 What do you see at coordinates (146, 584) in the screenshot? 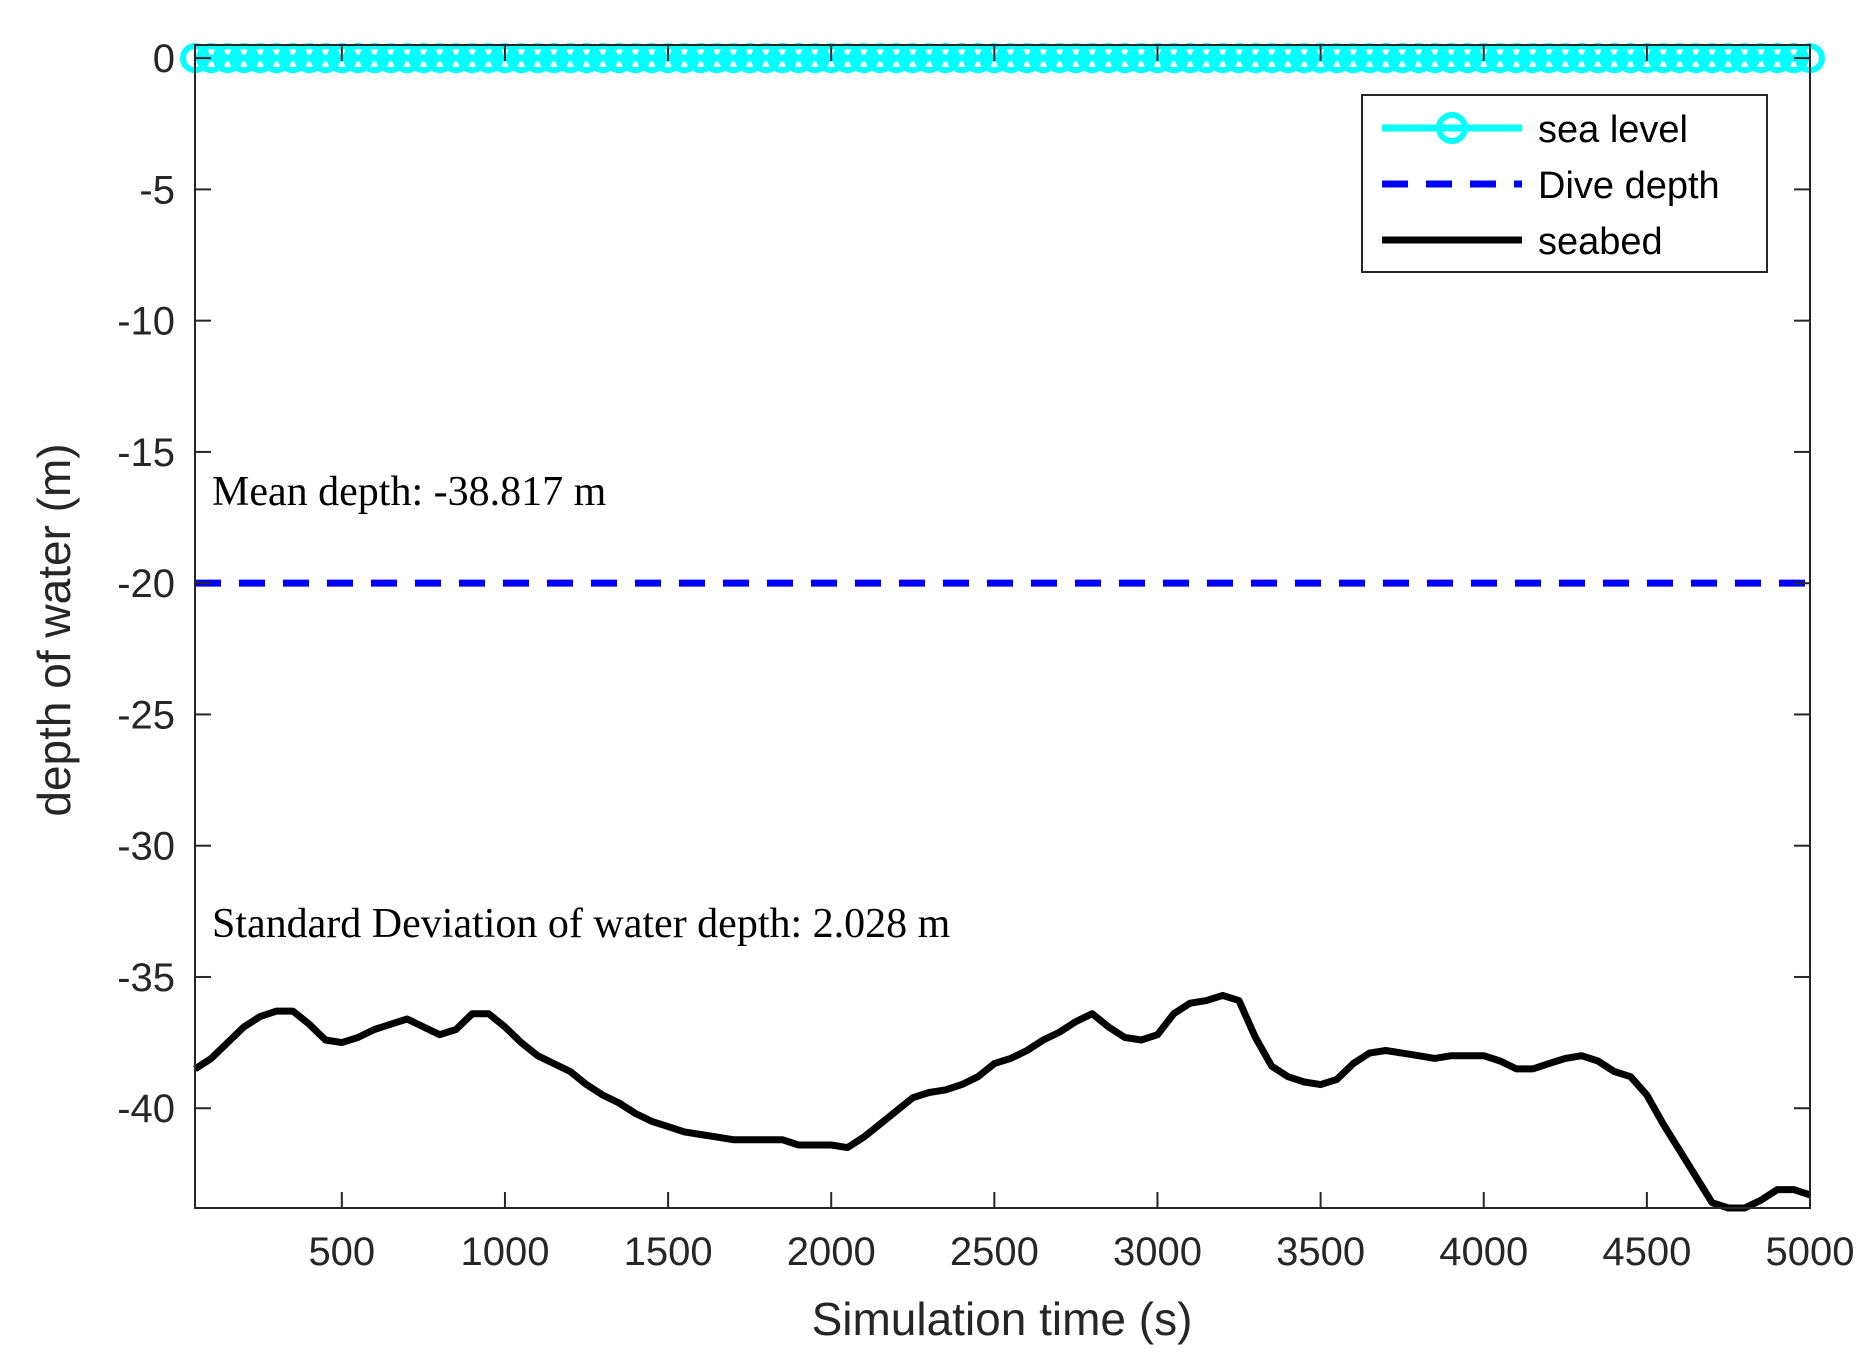
I see `y-tick-label: -20` at bounding box center [146, 584].